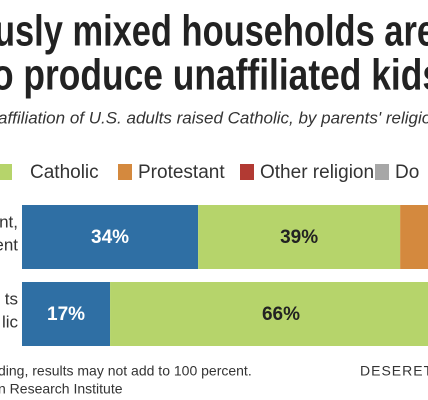  I want to click on data-label: 39%, so click(299, 237).